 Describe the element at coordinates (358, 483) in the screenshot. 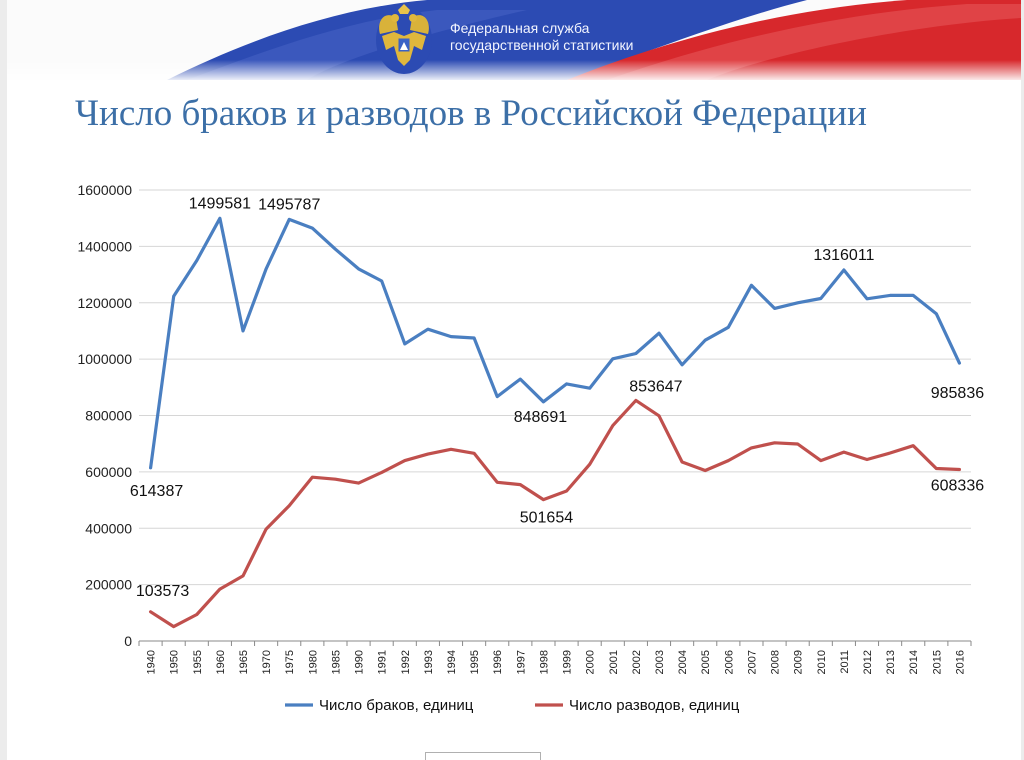

I see `data-point-divorces-1990` at that location.